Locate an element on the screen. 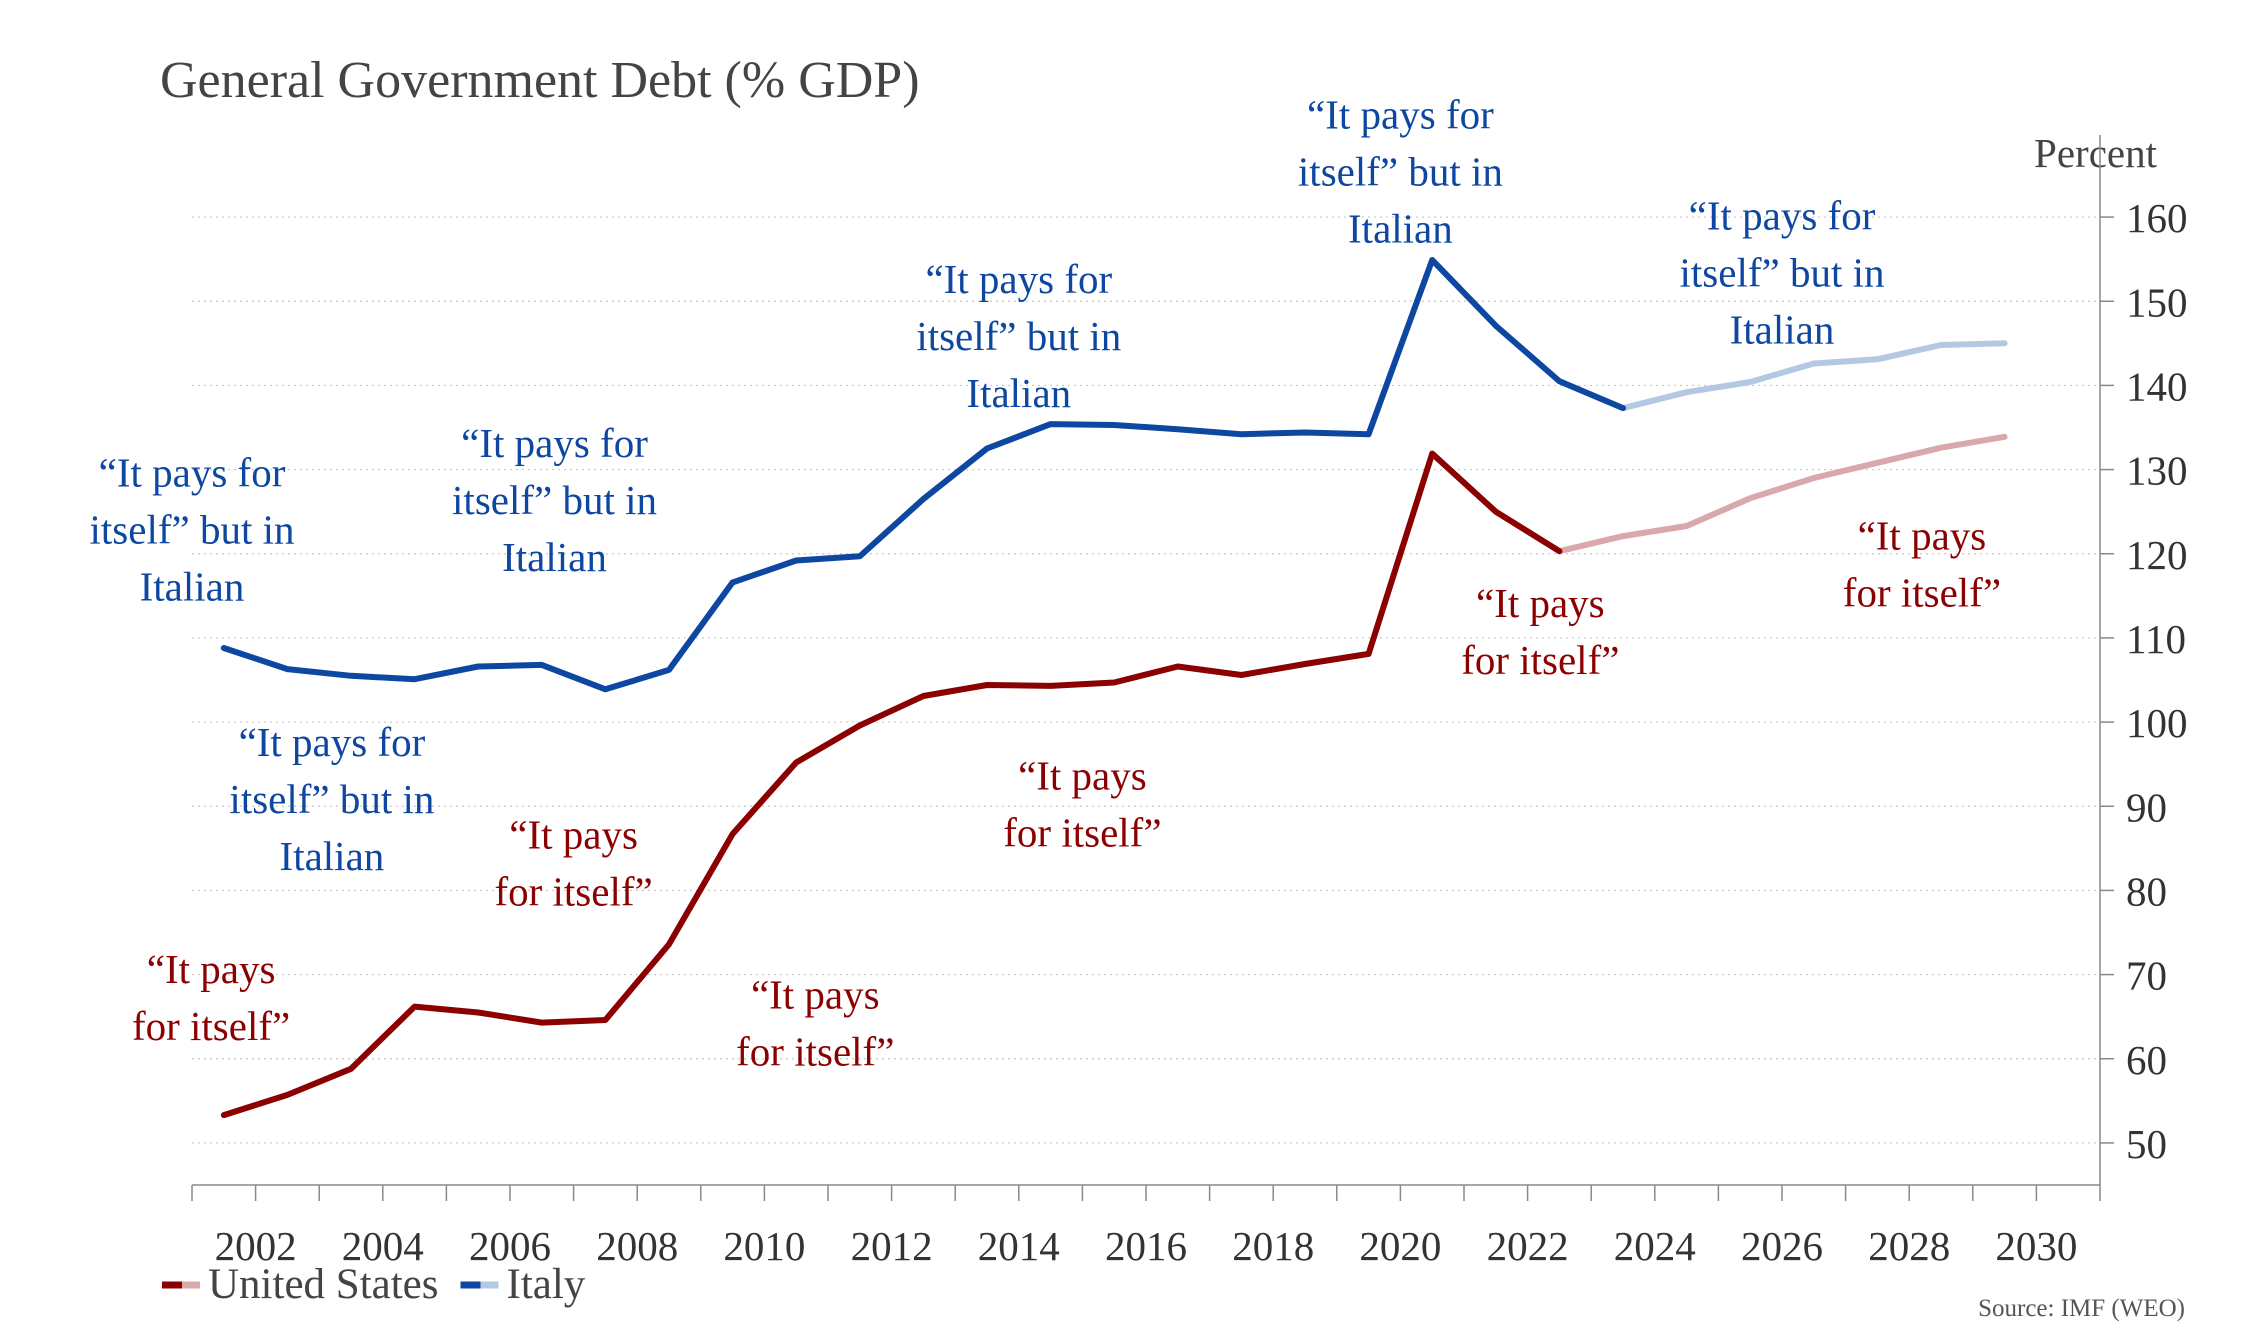 The image size is (2254, 1344). source-note: Source: IMF (WEO) is located at coordinates (2081, 1308).